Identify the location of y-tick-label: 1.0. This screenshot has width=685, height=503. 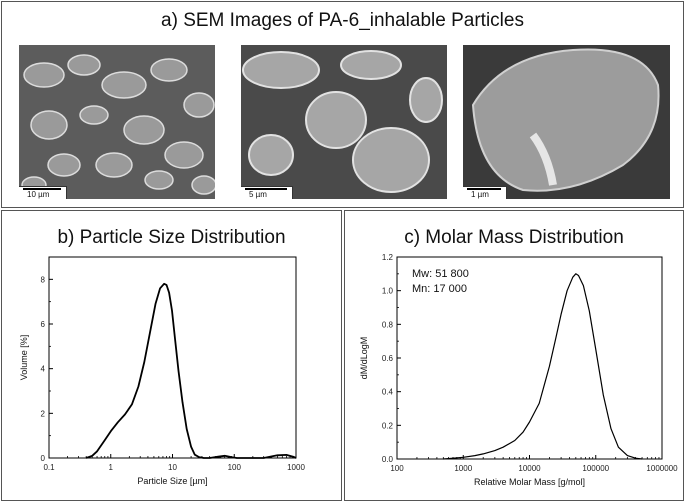
(388, 291).